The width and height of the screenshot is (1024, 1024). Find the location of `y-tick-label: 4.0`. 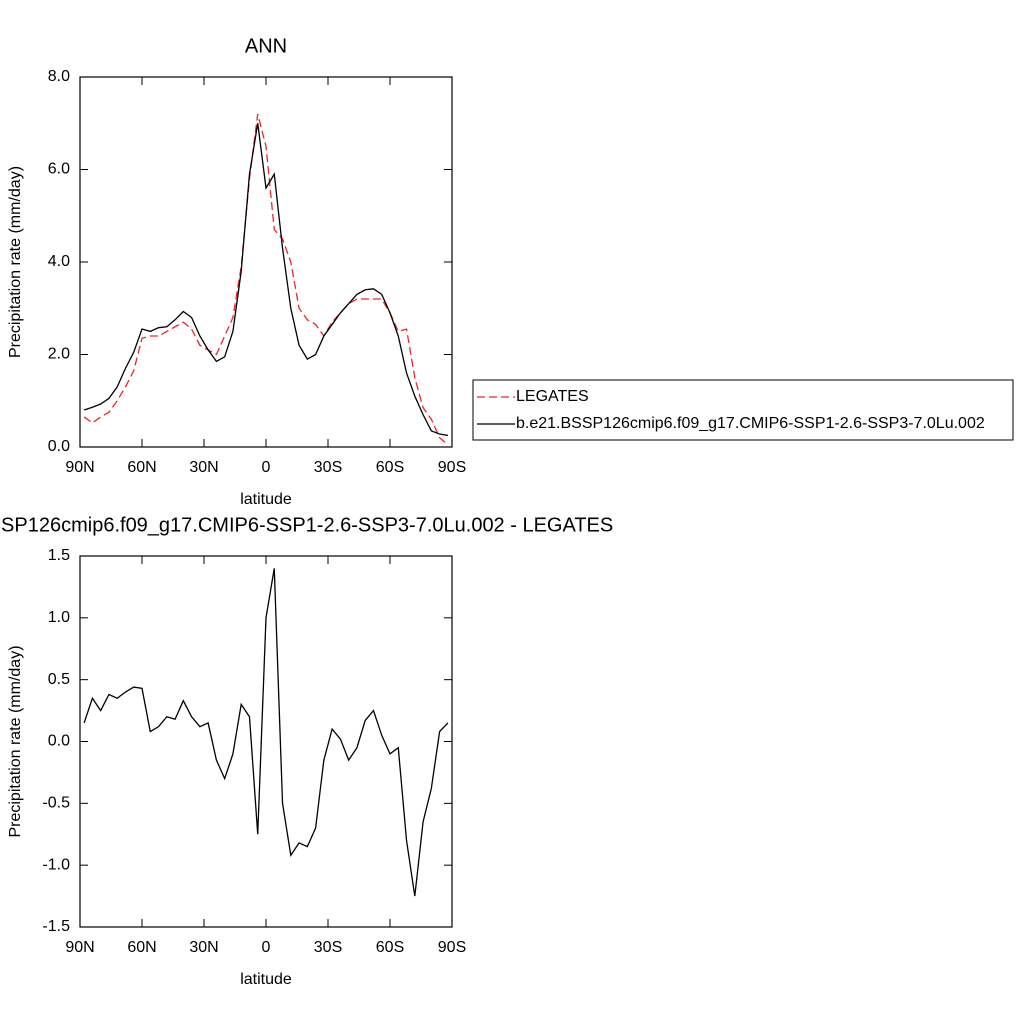

y-tick-label: 4.0 is located at coordinates (59, 261).